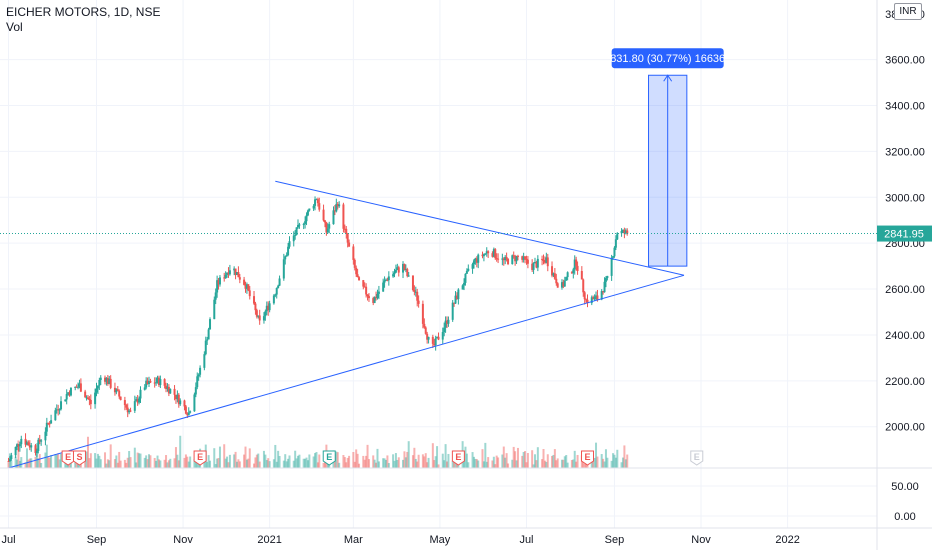 This screenshot has height=550, width=932. I want to click on measure-tool: 831.80 (30.77%) 16636, so click(667, 157).